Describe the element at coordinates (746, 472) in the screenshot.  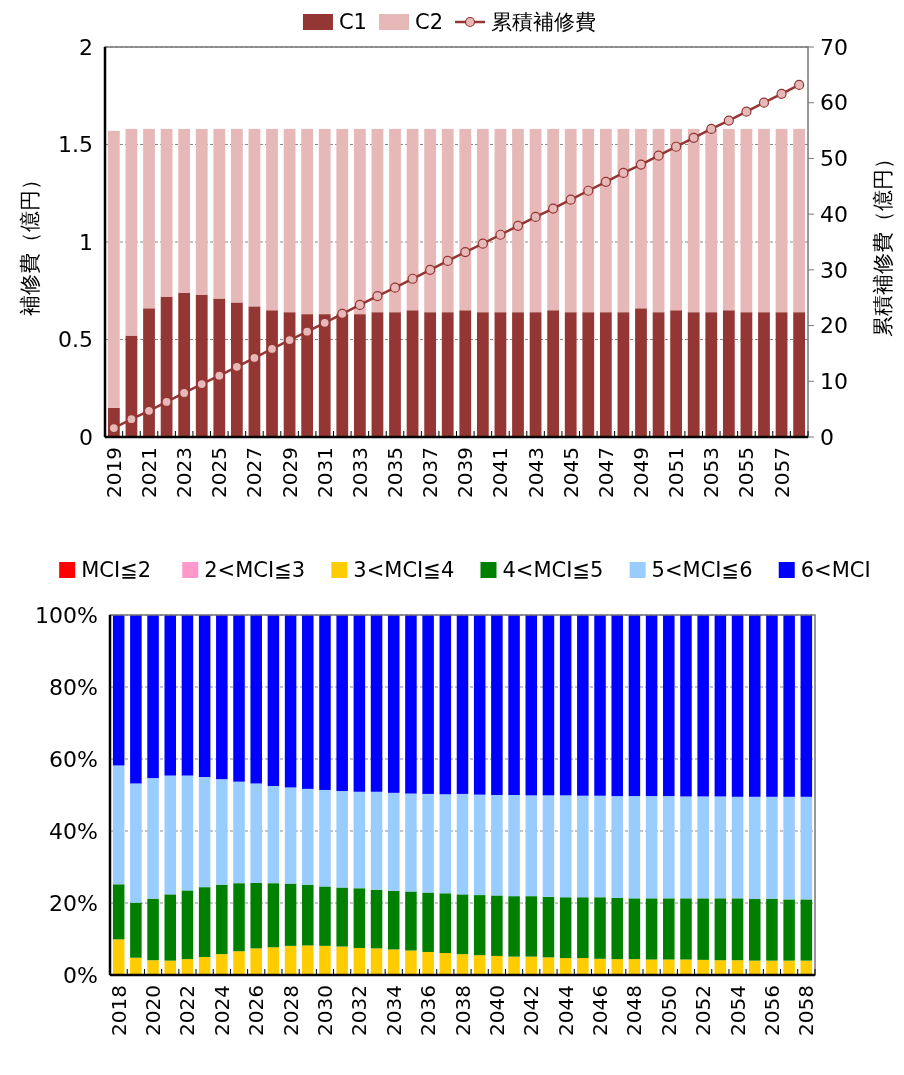
I see `x-tick-label: 2055` at that location.